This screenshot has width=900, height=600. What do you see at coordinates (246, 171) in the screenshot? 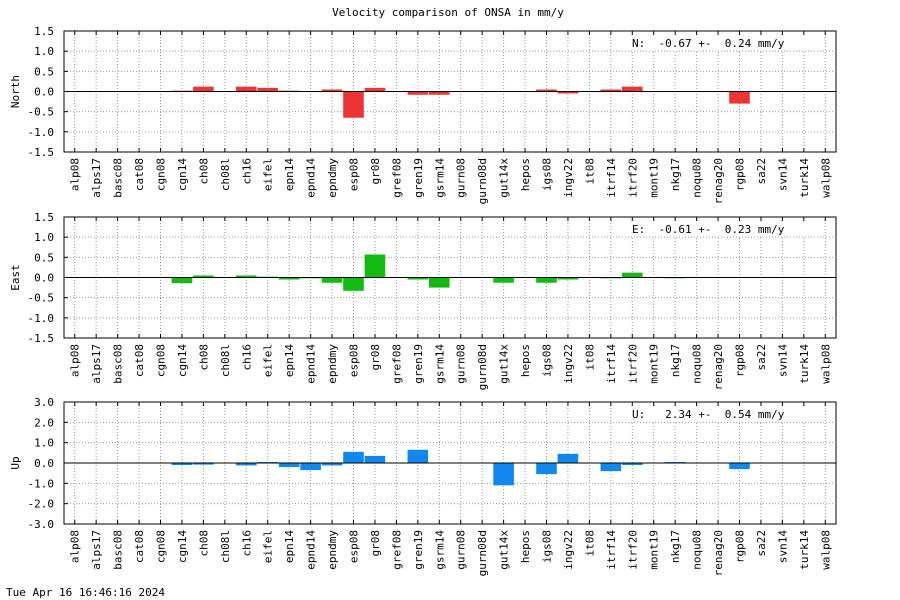
I see `x-tick-label: ch16` at bounding box center [246, 171].